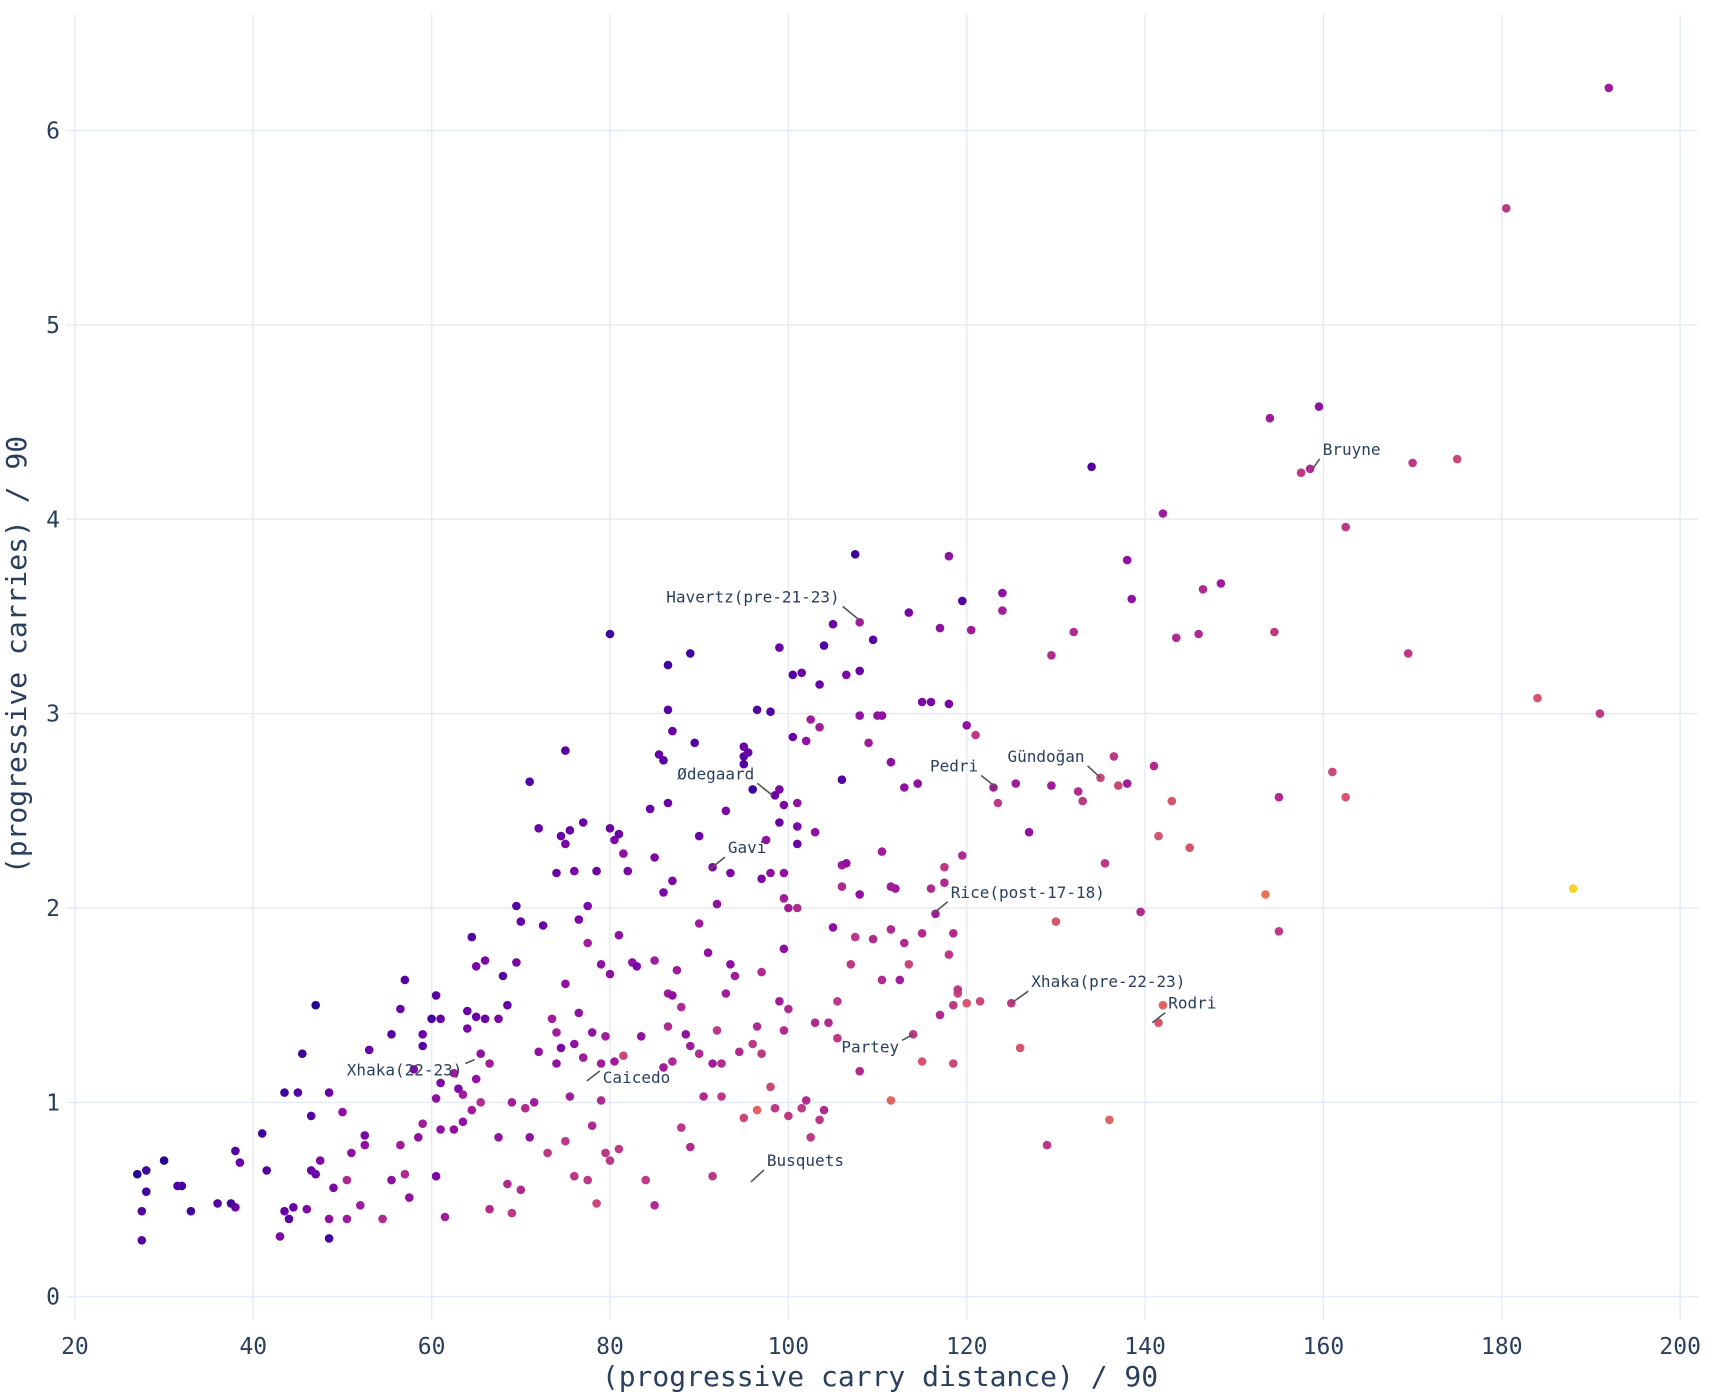 This screenshot has width=1716, height=1398. I want to click on x-tick-label: 40, so click(253, 1347).